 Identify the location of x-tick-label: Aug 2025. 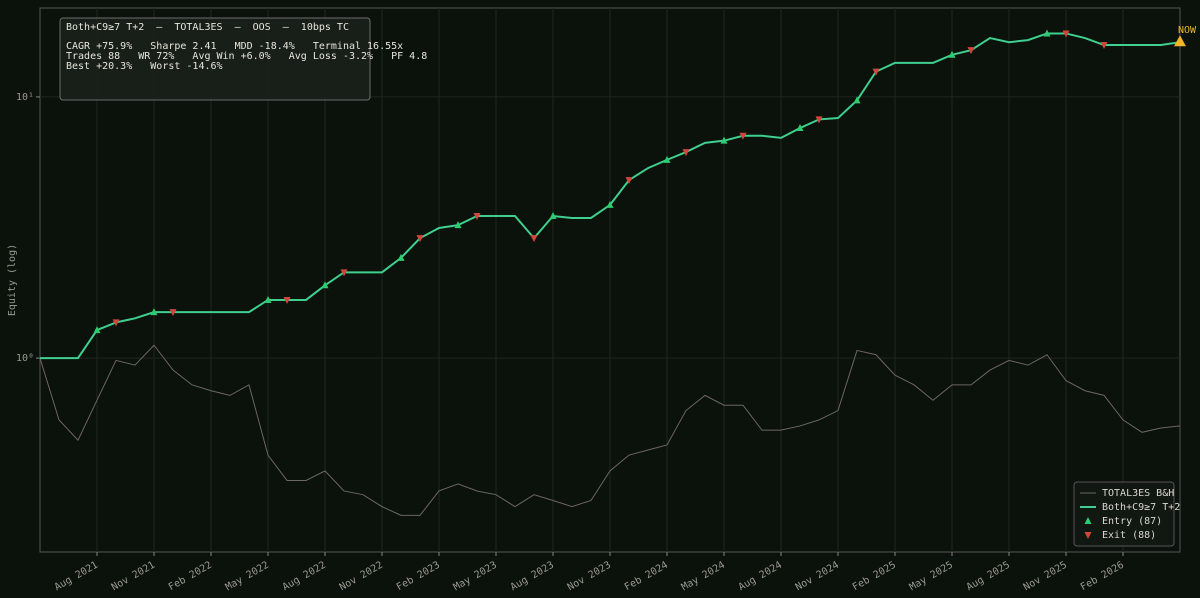
(988, 577).